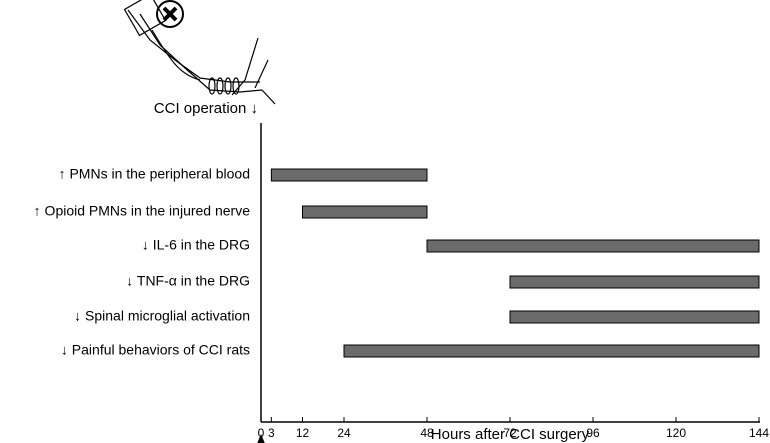 The height and width of the screenshot is (443, 770). What do you see at coordinates (344, 433) in the screenshot?
I see `x-tick-label: 24` at bounding box center [344, 433].